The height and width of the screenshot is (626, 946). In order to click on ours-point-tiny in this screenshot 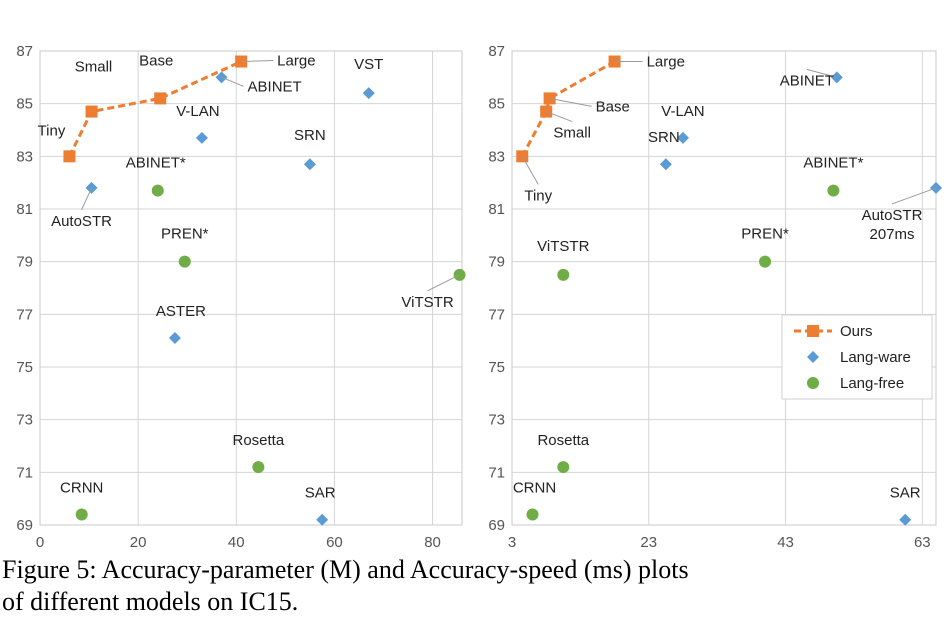, I will do `click(69, 156)`.